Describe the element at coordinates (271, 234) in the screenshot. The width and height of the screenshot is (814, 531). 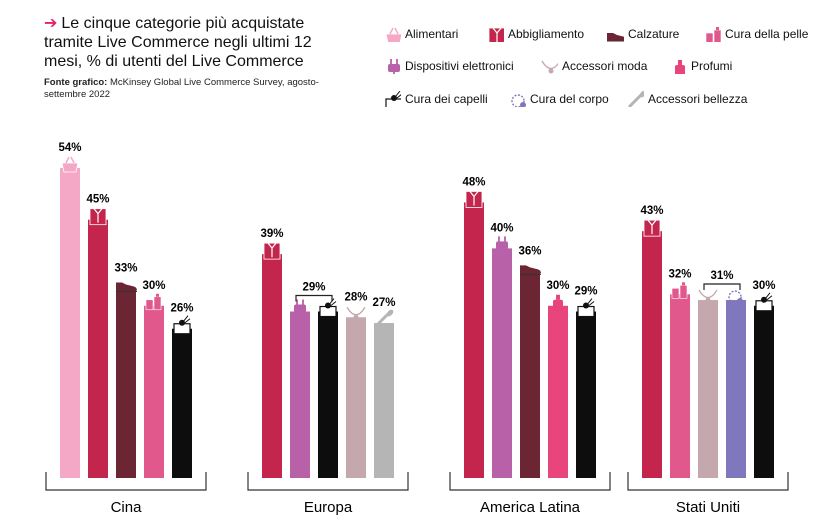
I see `value-label: 39%` at that location.